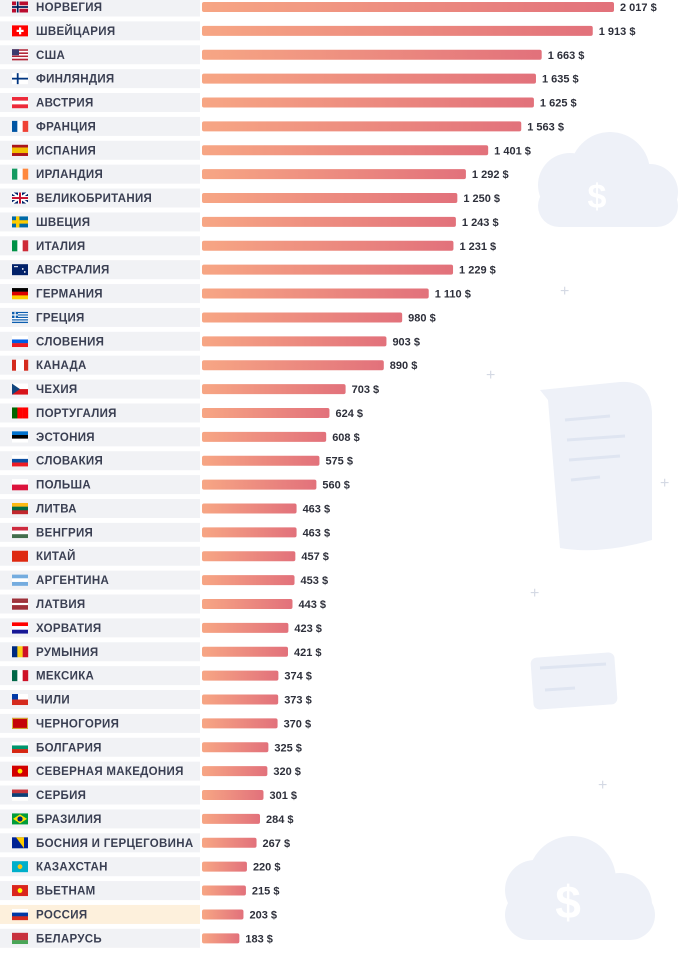  I want to click on value-label: 1 663 $, so click(566, 56).